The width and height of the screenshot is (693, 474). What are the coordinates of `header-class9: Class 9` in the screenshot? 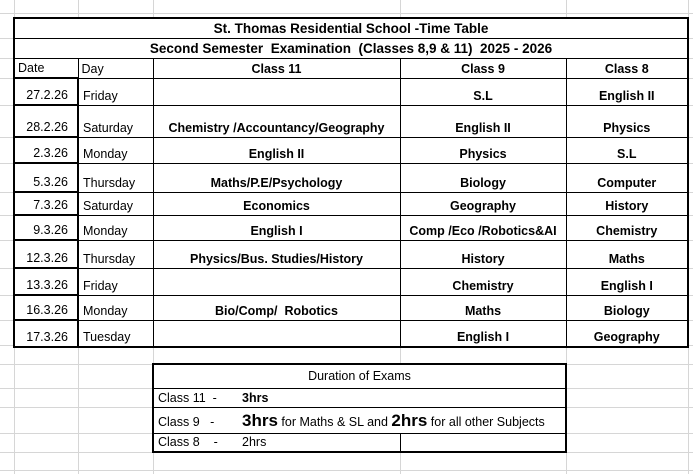 It's located at (483, 68).